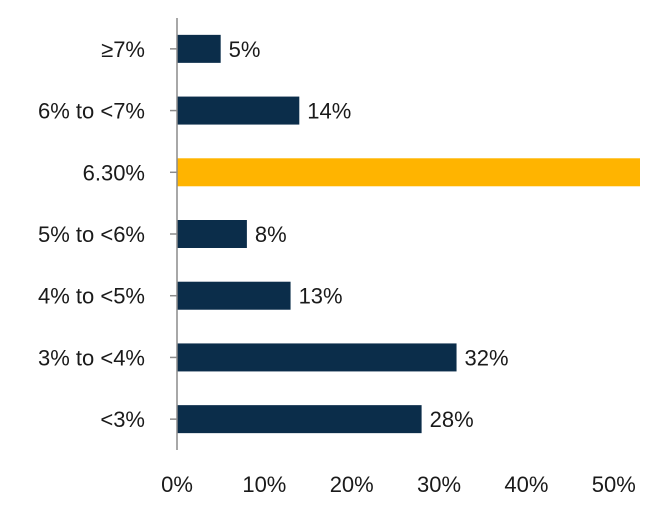 The width and height of the screenshot is (660, 518). What do you see at coordinates (264, 484) in the screenshot?
I see `x-tick-label: 10%` at bounding box center [264, 484].